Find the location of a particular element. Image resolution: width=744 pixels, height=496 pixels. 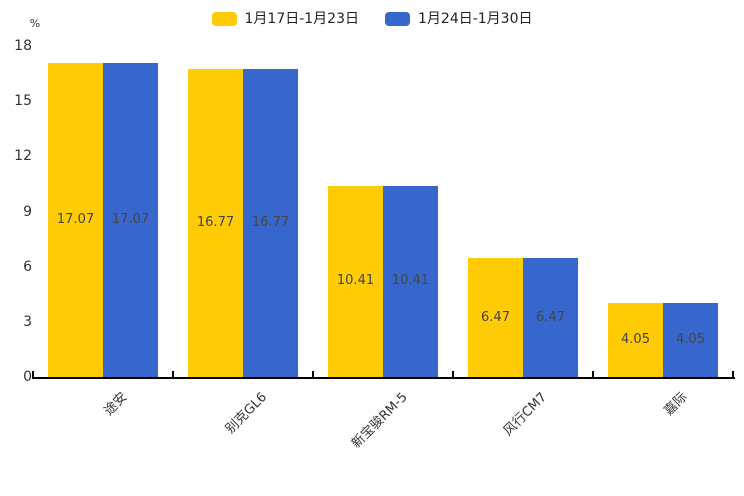

legend: 1月17日-1月23日 1月24日-1月30日 is located at coordinates (372, 19).